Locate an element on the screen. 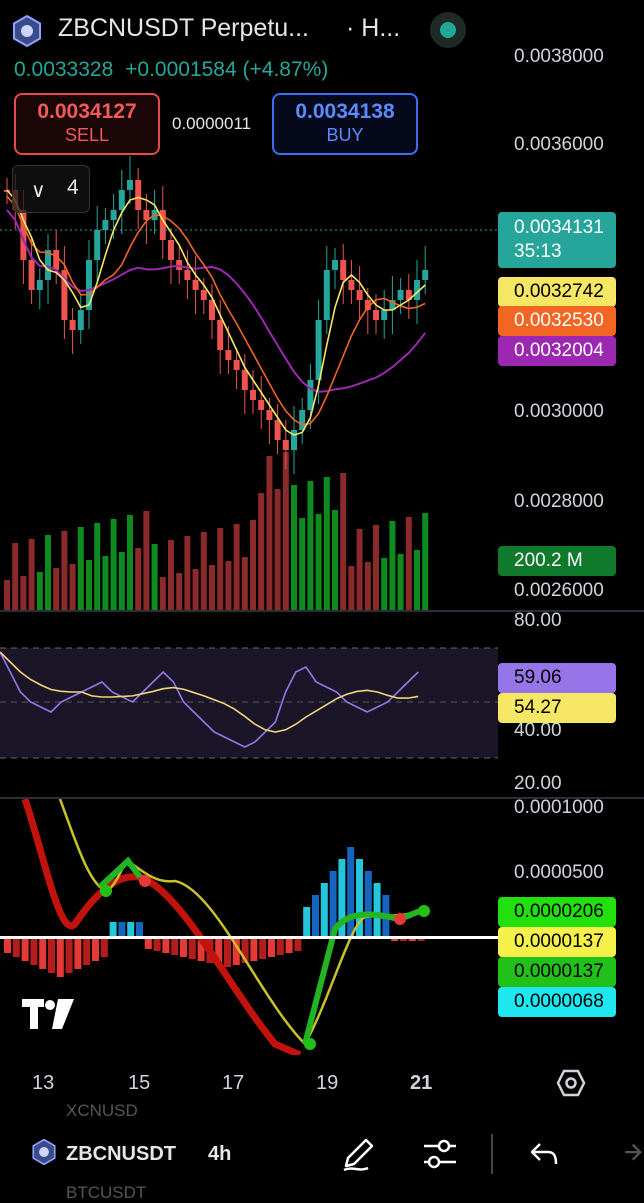  indicators-sliders-icon is located at coordinates (440, 1154).